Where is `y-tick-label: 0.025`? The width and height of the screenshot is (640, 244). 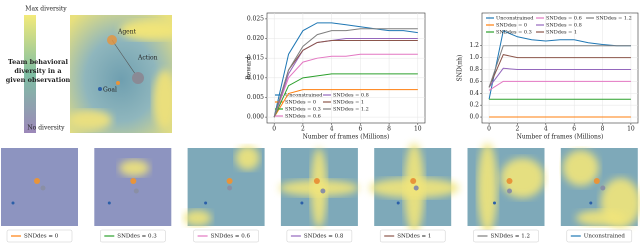 y-tick-label: 0.025 is located at coordinates (255, 18).